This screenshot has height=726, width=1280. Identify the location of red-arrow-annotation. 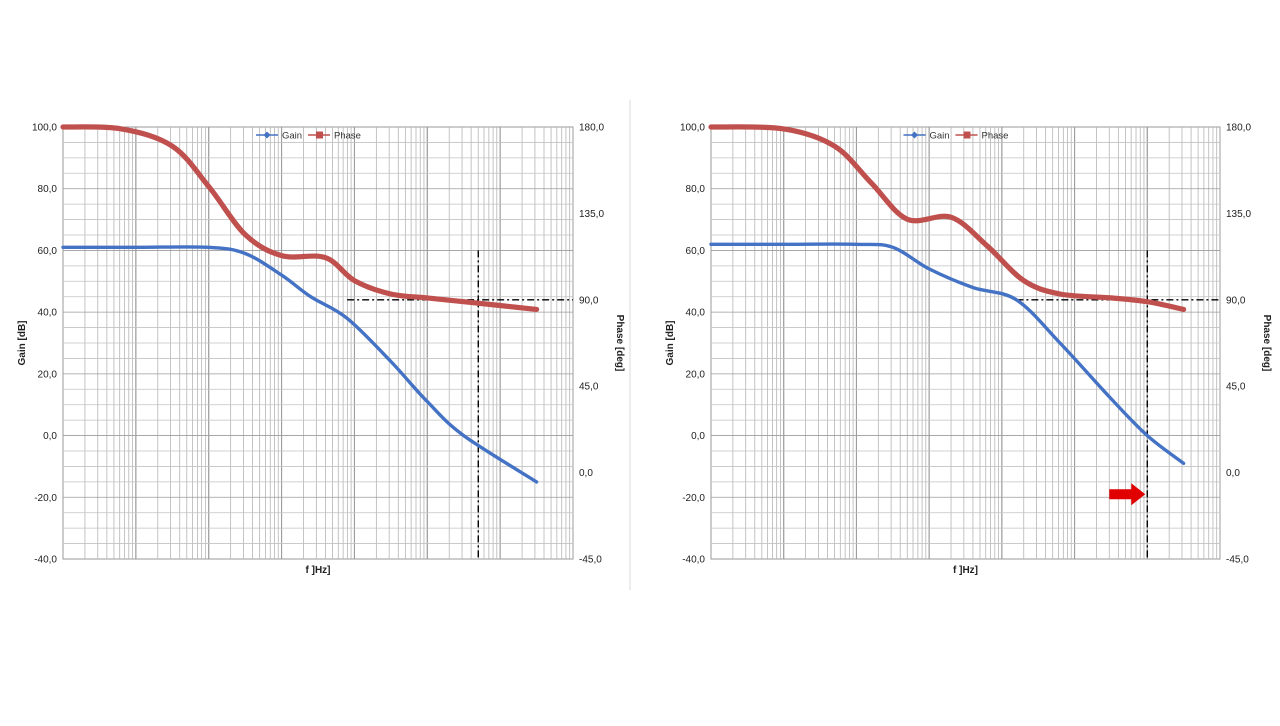
(1127, 494).